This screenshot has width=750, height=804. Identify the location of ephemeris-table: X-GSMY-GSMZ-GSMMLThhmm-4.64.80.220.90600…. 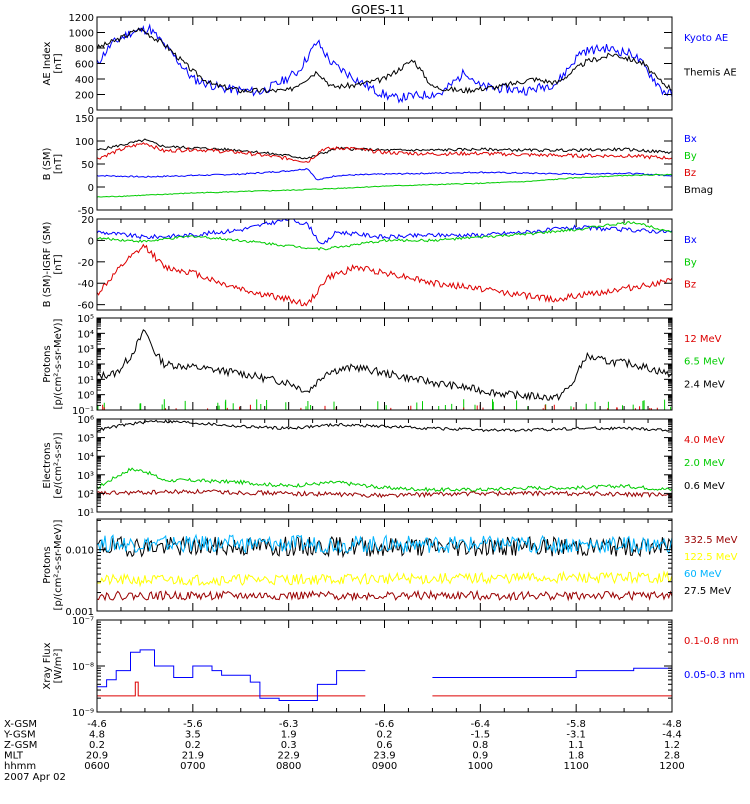
(344, 751).